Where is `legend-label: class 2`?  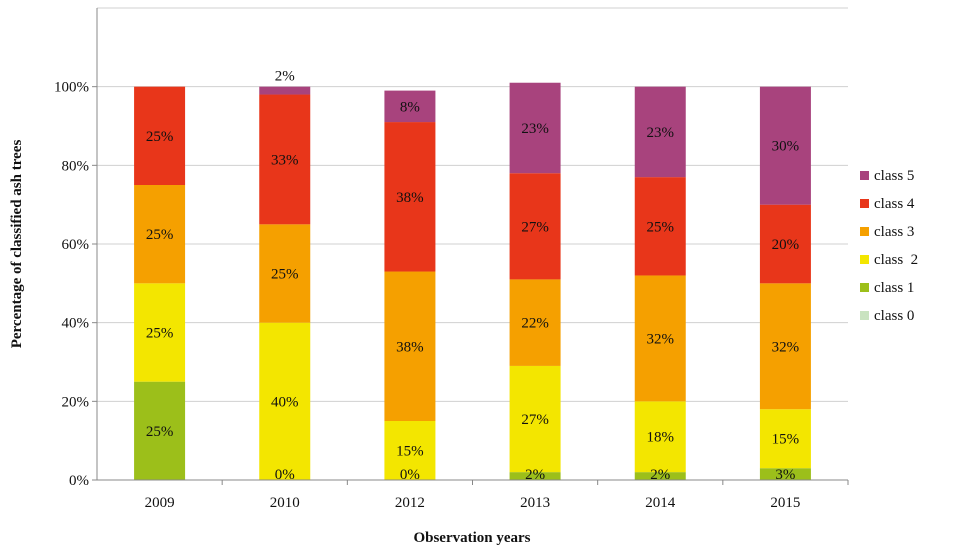
legend-label: class 2 is located at coordinates (896, 260).